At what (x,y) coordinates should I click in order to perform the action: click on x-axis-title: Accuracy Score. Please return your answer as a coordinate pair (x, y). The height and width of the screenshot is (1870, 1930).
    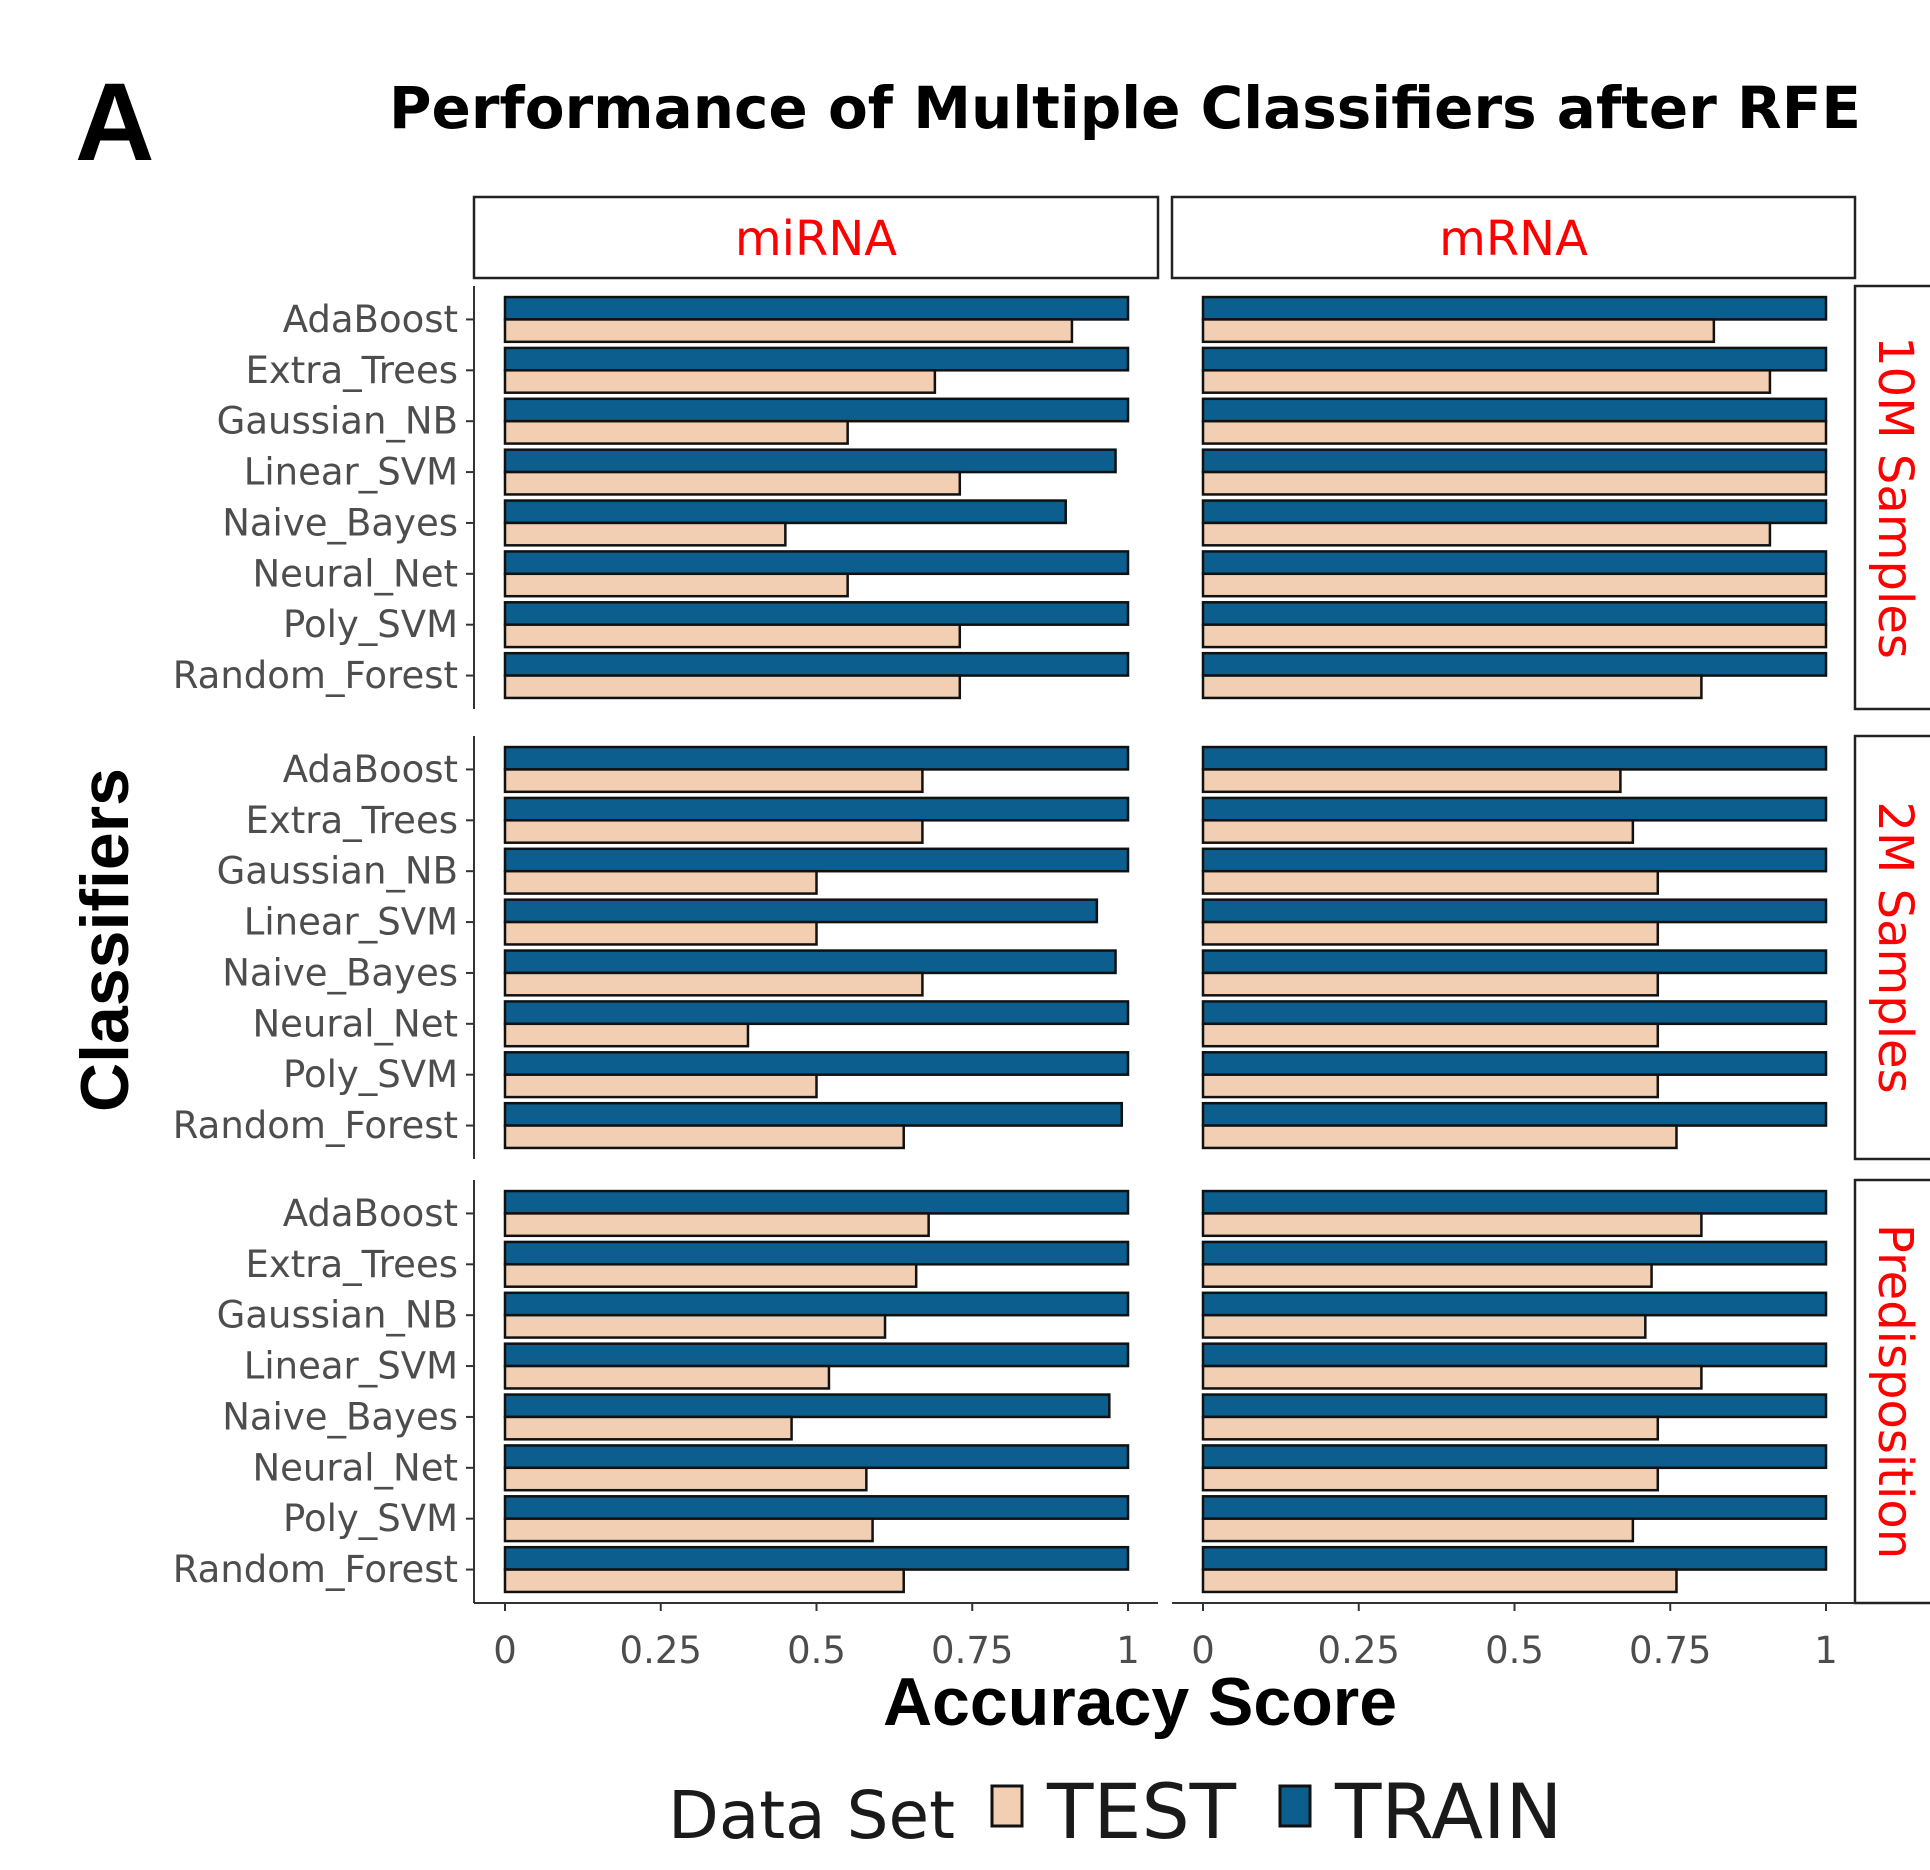
    Looking at the image, I should click on (1140, 1702).